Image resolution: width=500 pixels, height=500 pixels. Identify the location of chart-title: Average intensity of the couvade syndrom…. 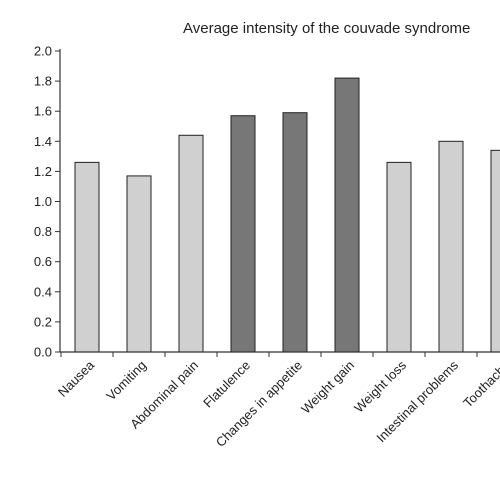
(326, 28).